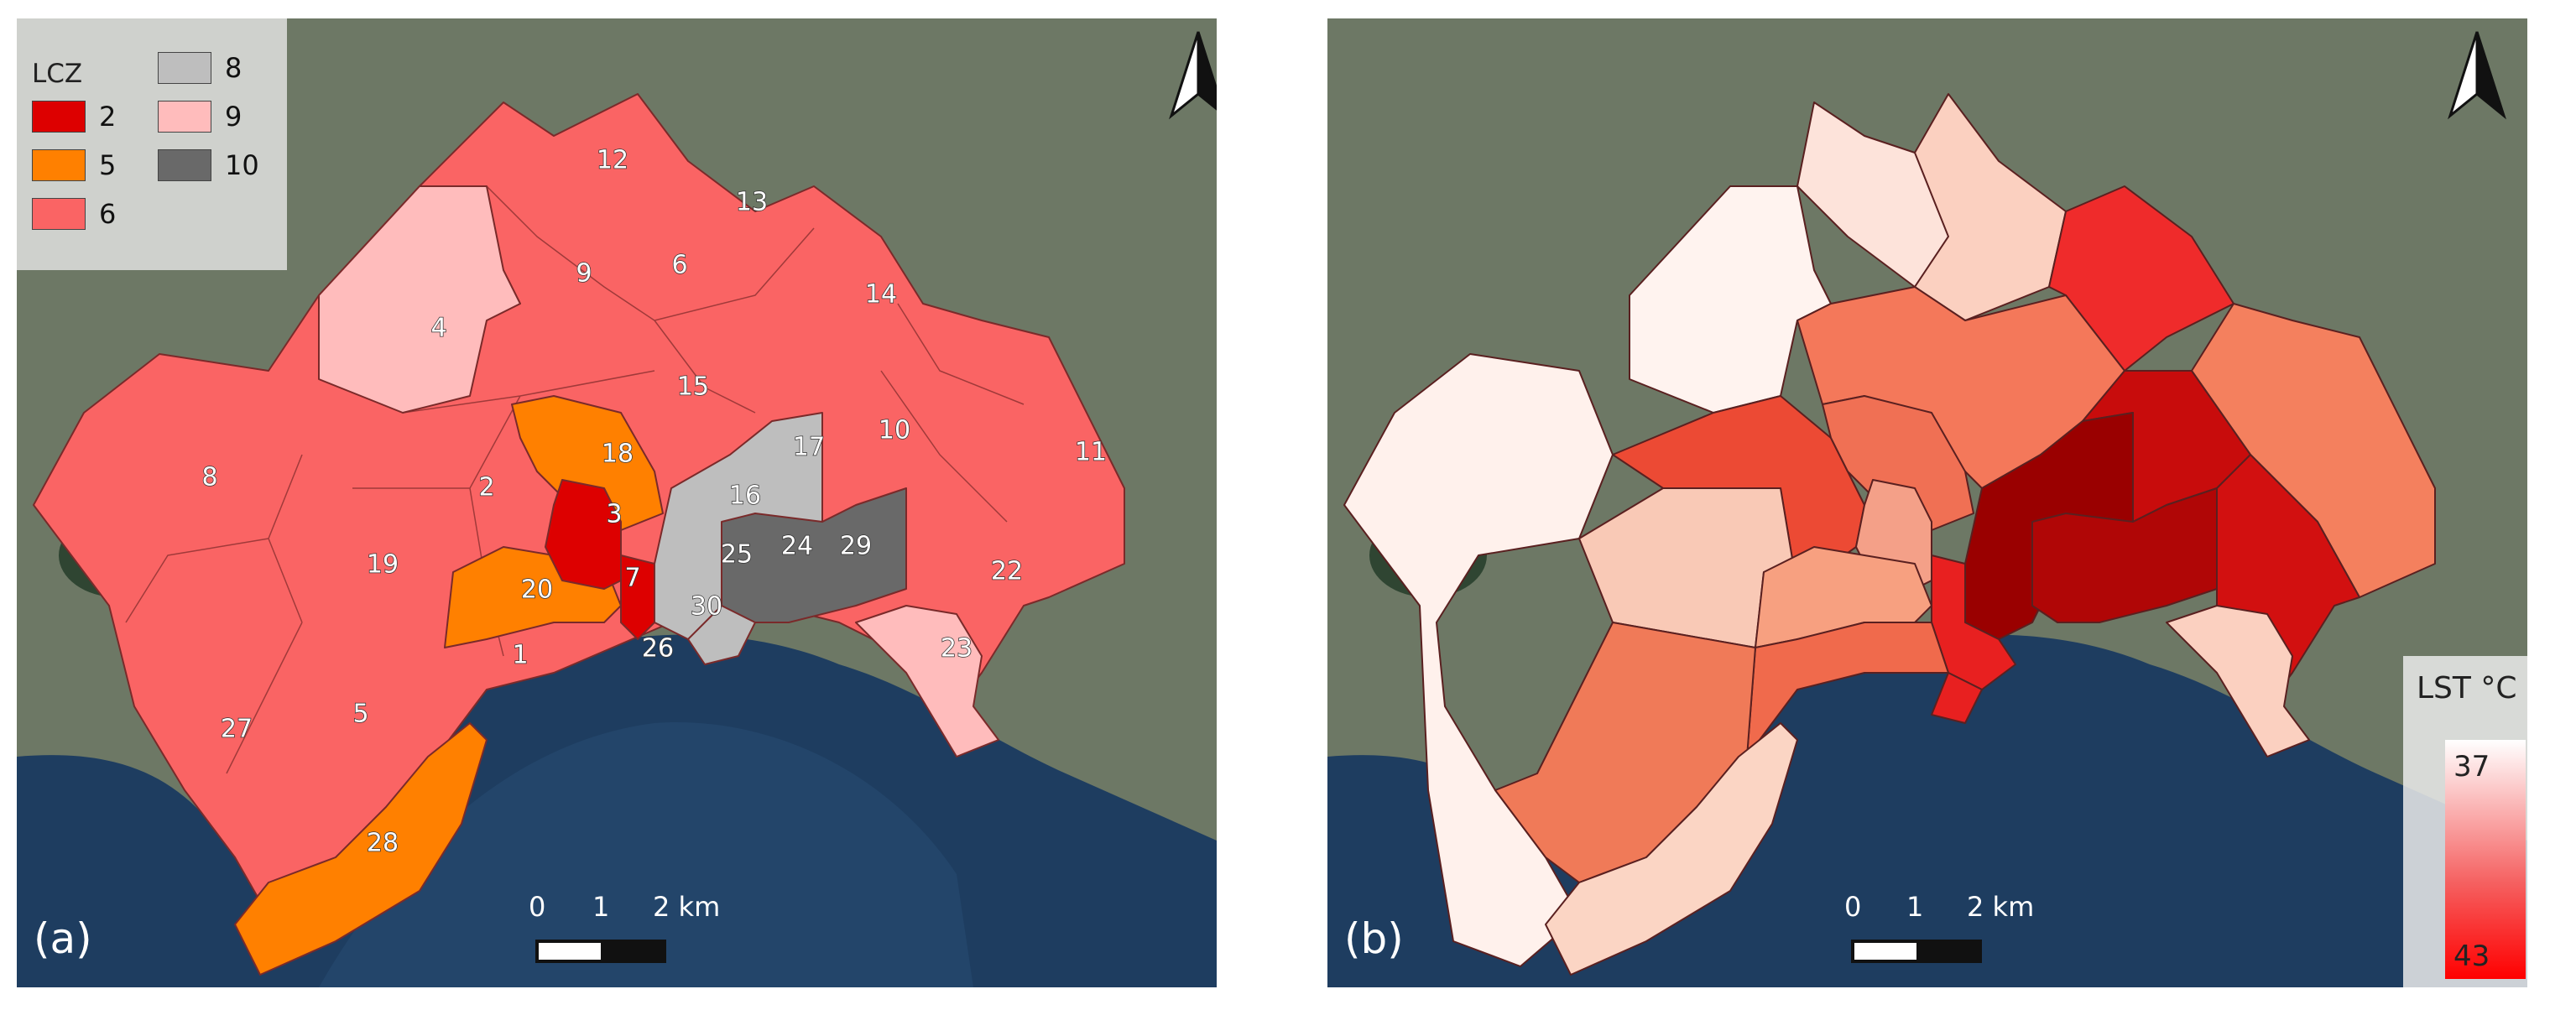  Describe the element at coordinates (57, 74) in the screenshot. I see `legend-title: LCZ` at that location.